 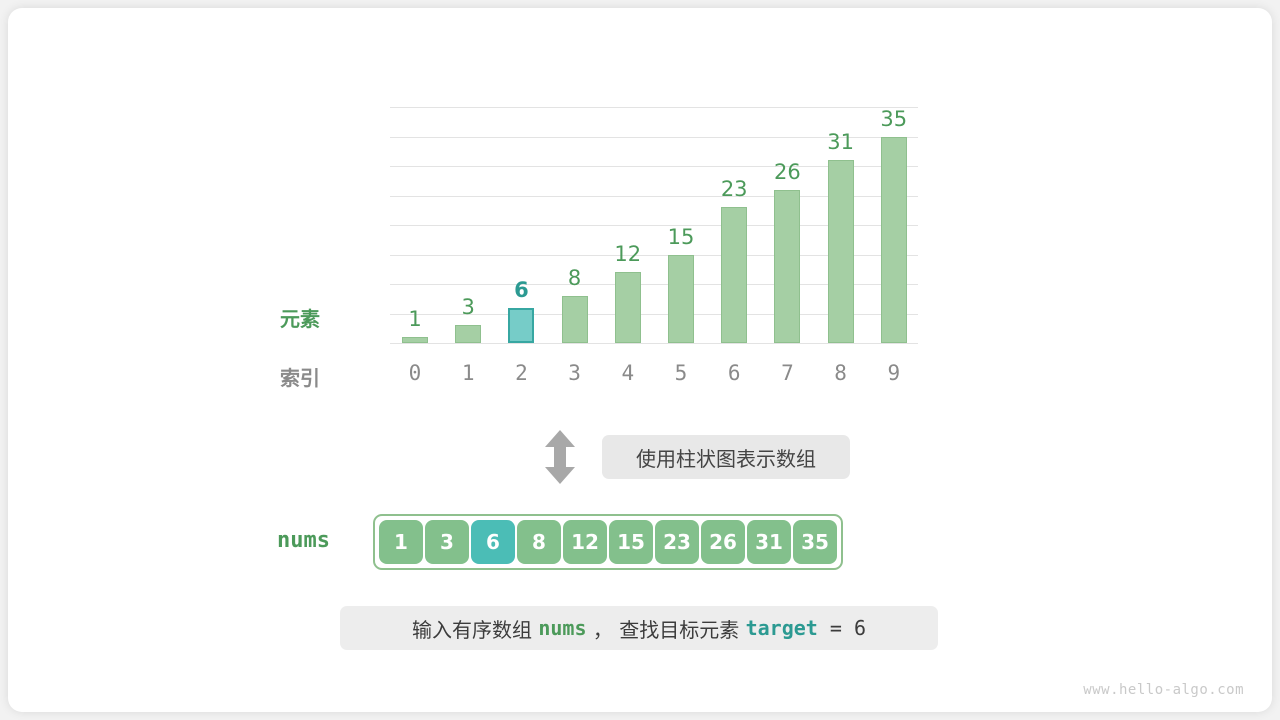 What do you see at coordinates (493, 542) in the screenshot?
I see `array-cell: 6` at bounding box center [493, 542].